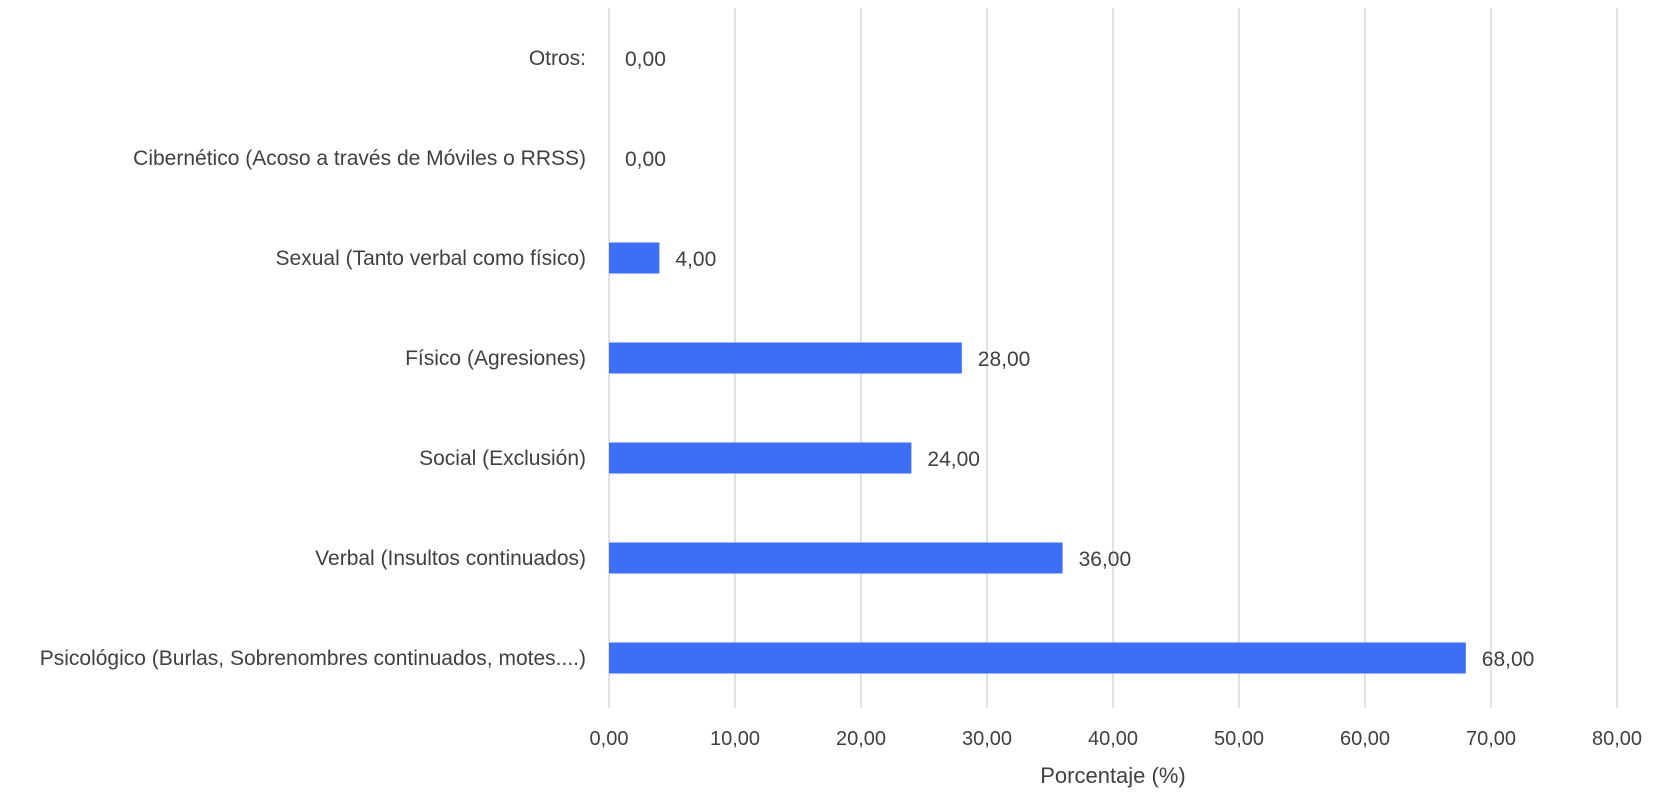  What do you see at coordinates (1004, 359) in the screenshot?
I see `data-label: 28,00` at bounding box center [1004, 359].